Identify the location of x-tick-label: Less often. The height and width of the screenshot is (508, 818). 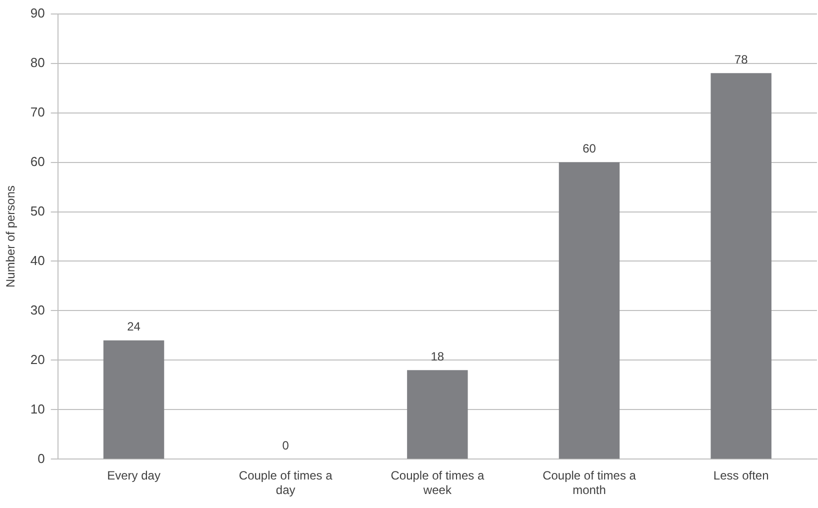
(741, 475).